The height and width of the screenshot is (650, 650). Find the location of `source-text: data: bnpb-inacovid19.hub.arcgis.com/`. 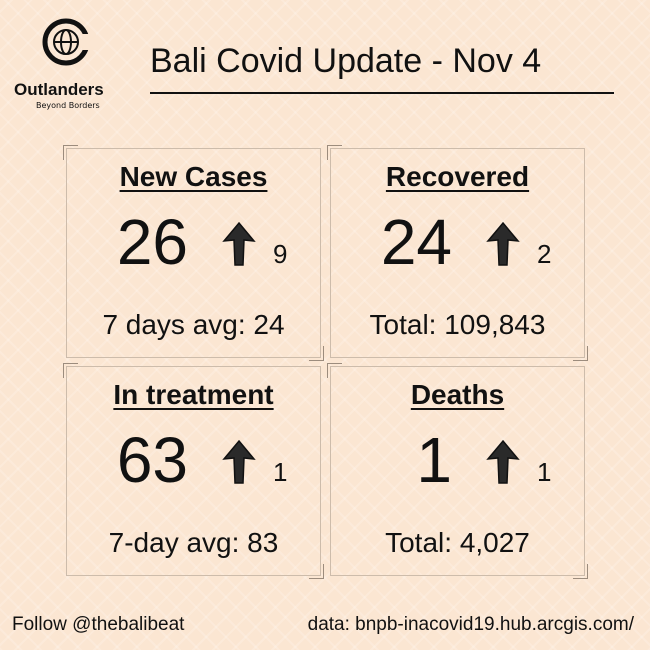

source-text: data: bnpb-inacovid19.hub.arcgis.com/ is located at coordinates (470, 624).